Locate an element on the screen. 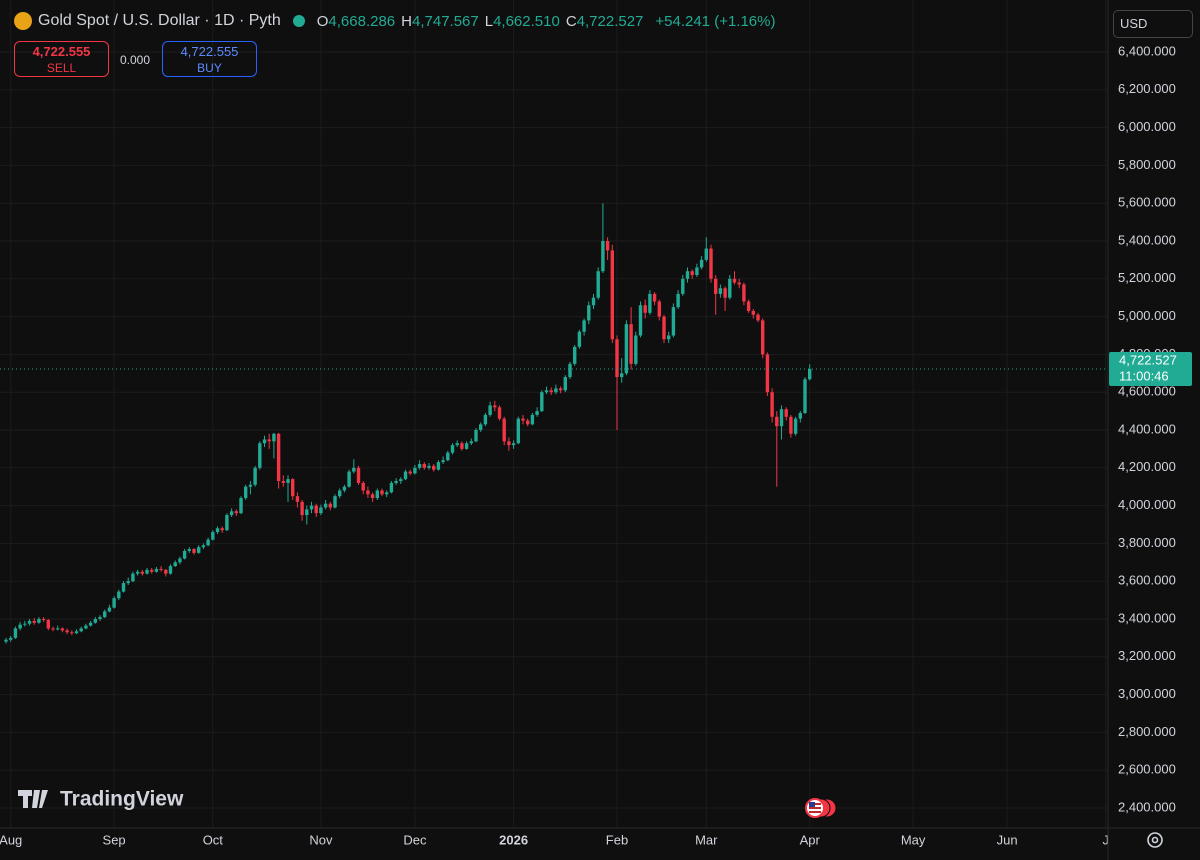  currency-select: USD is located at coordinates (1153, 24).